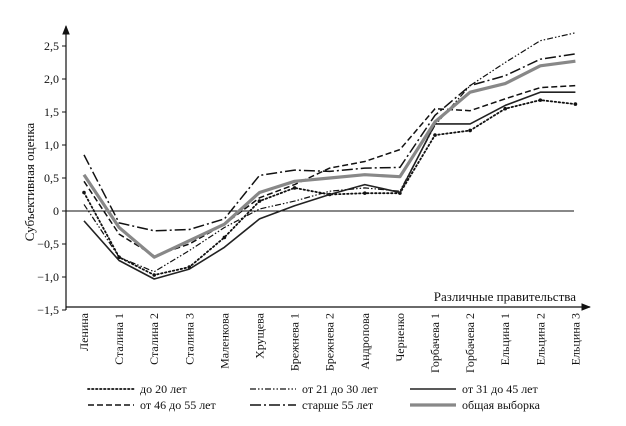  What do you see at coordinates (51, 178) in the screenshot?
I see `y-tick-label: 0,5` at bounding box center [51, 178].